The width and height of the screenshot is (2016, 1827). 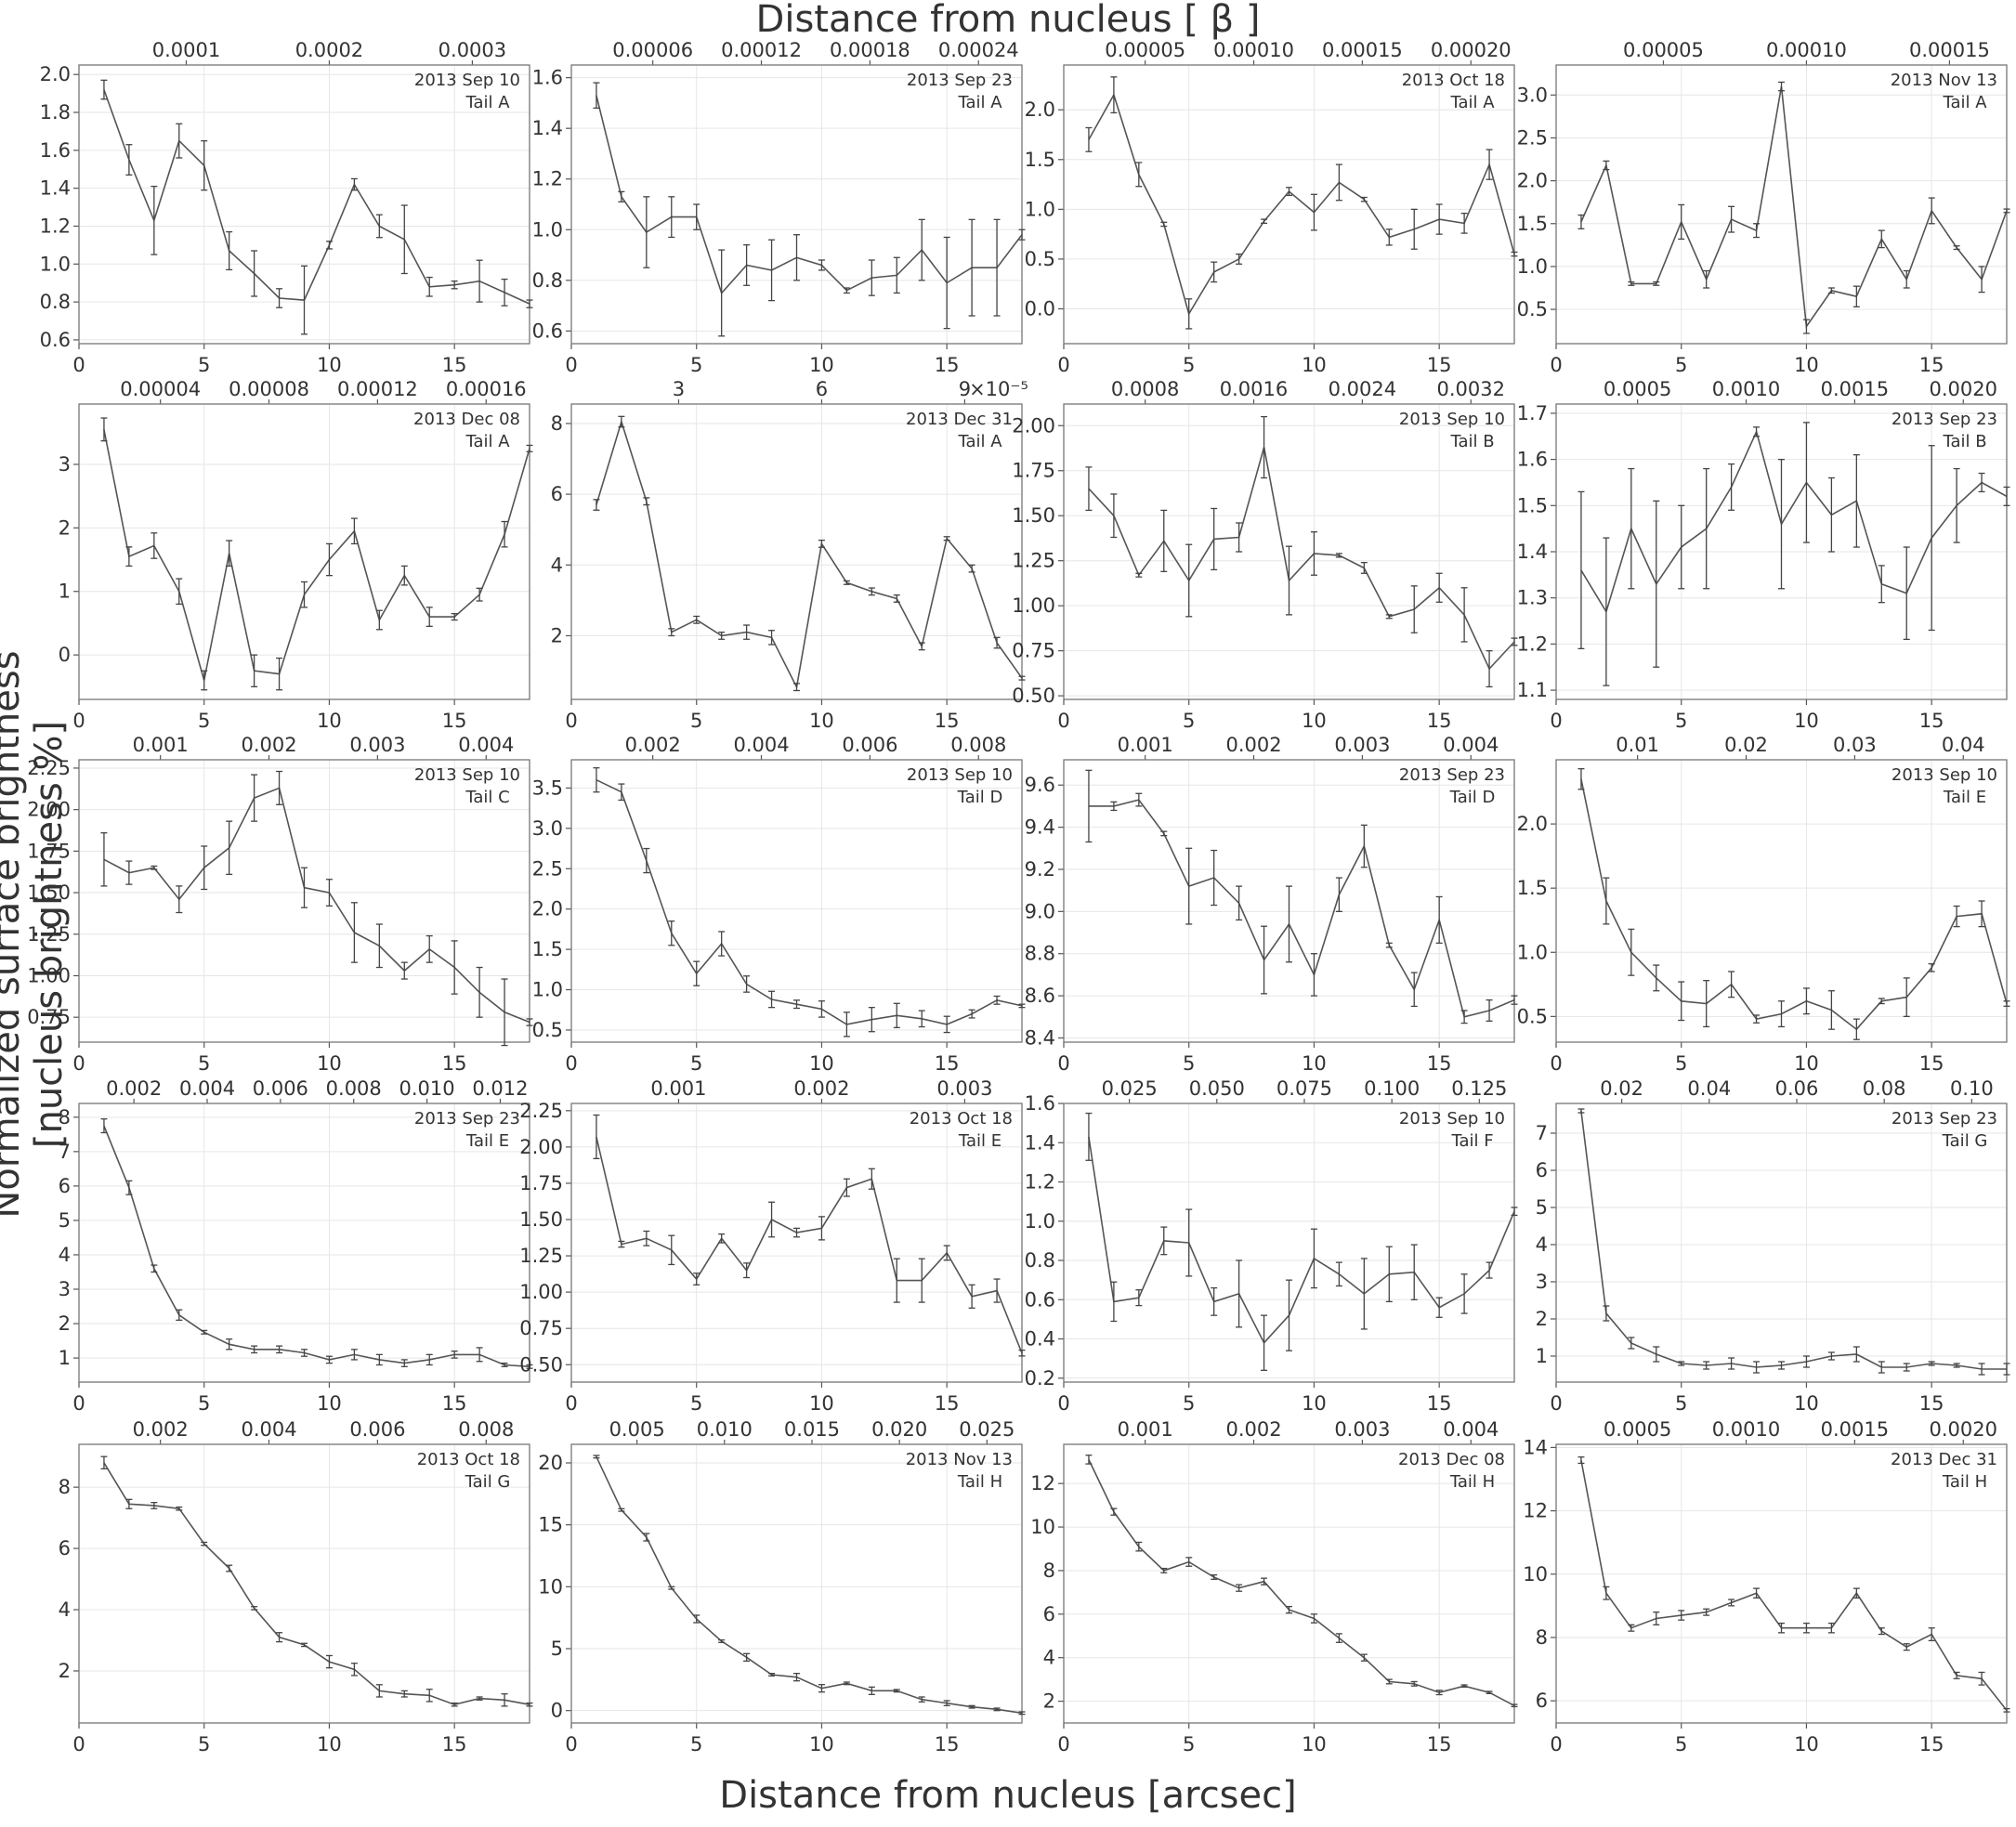 I want to click on x-tick-label: 0, so click(x=78, y=1403).